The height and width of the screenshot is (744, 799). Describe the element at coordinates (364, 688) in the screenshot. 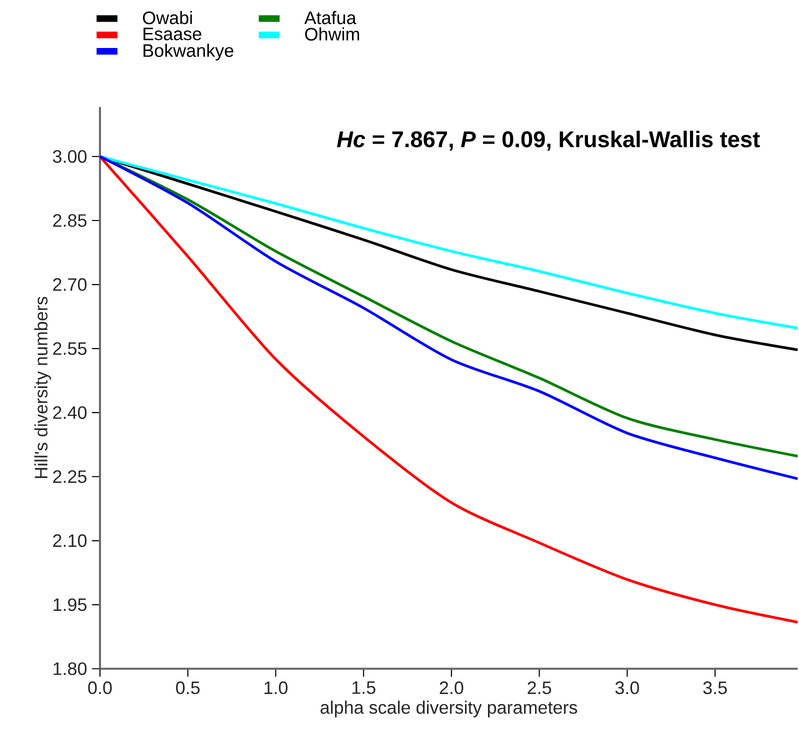

I see `x-tick-label: 1.5` at that location.